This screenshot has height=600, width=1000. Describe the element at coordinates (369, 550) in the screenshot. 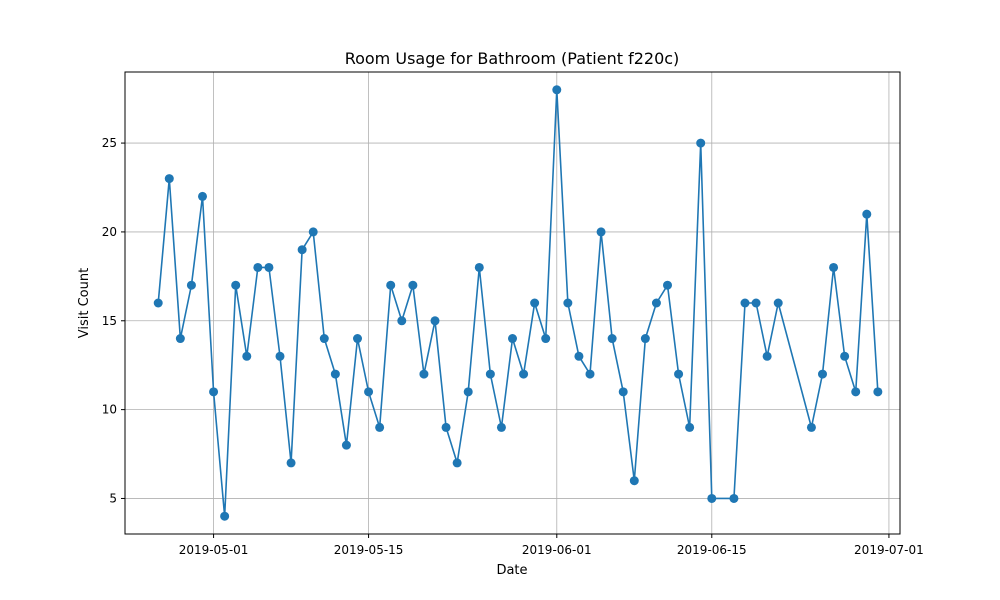

I see `x-tick-label: 2019-05-15` at that location.